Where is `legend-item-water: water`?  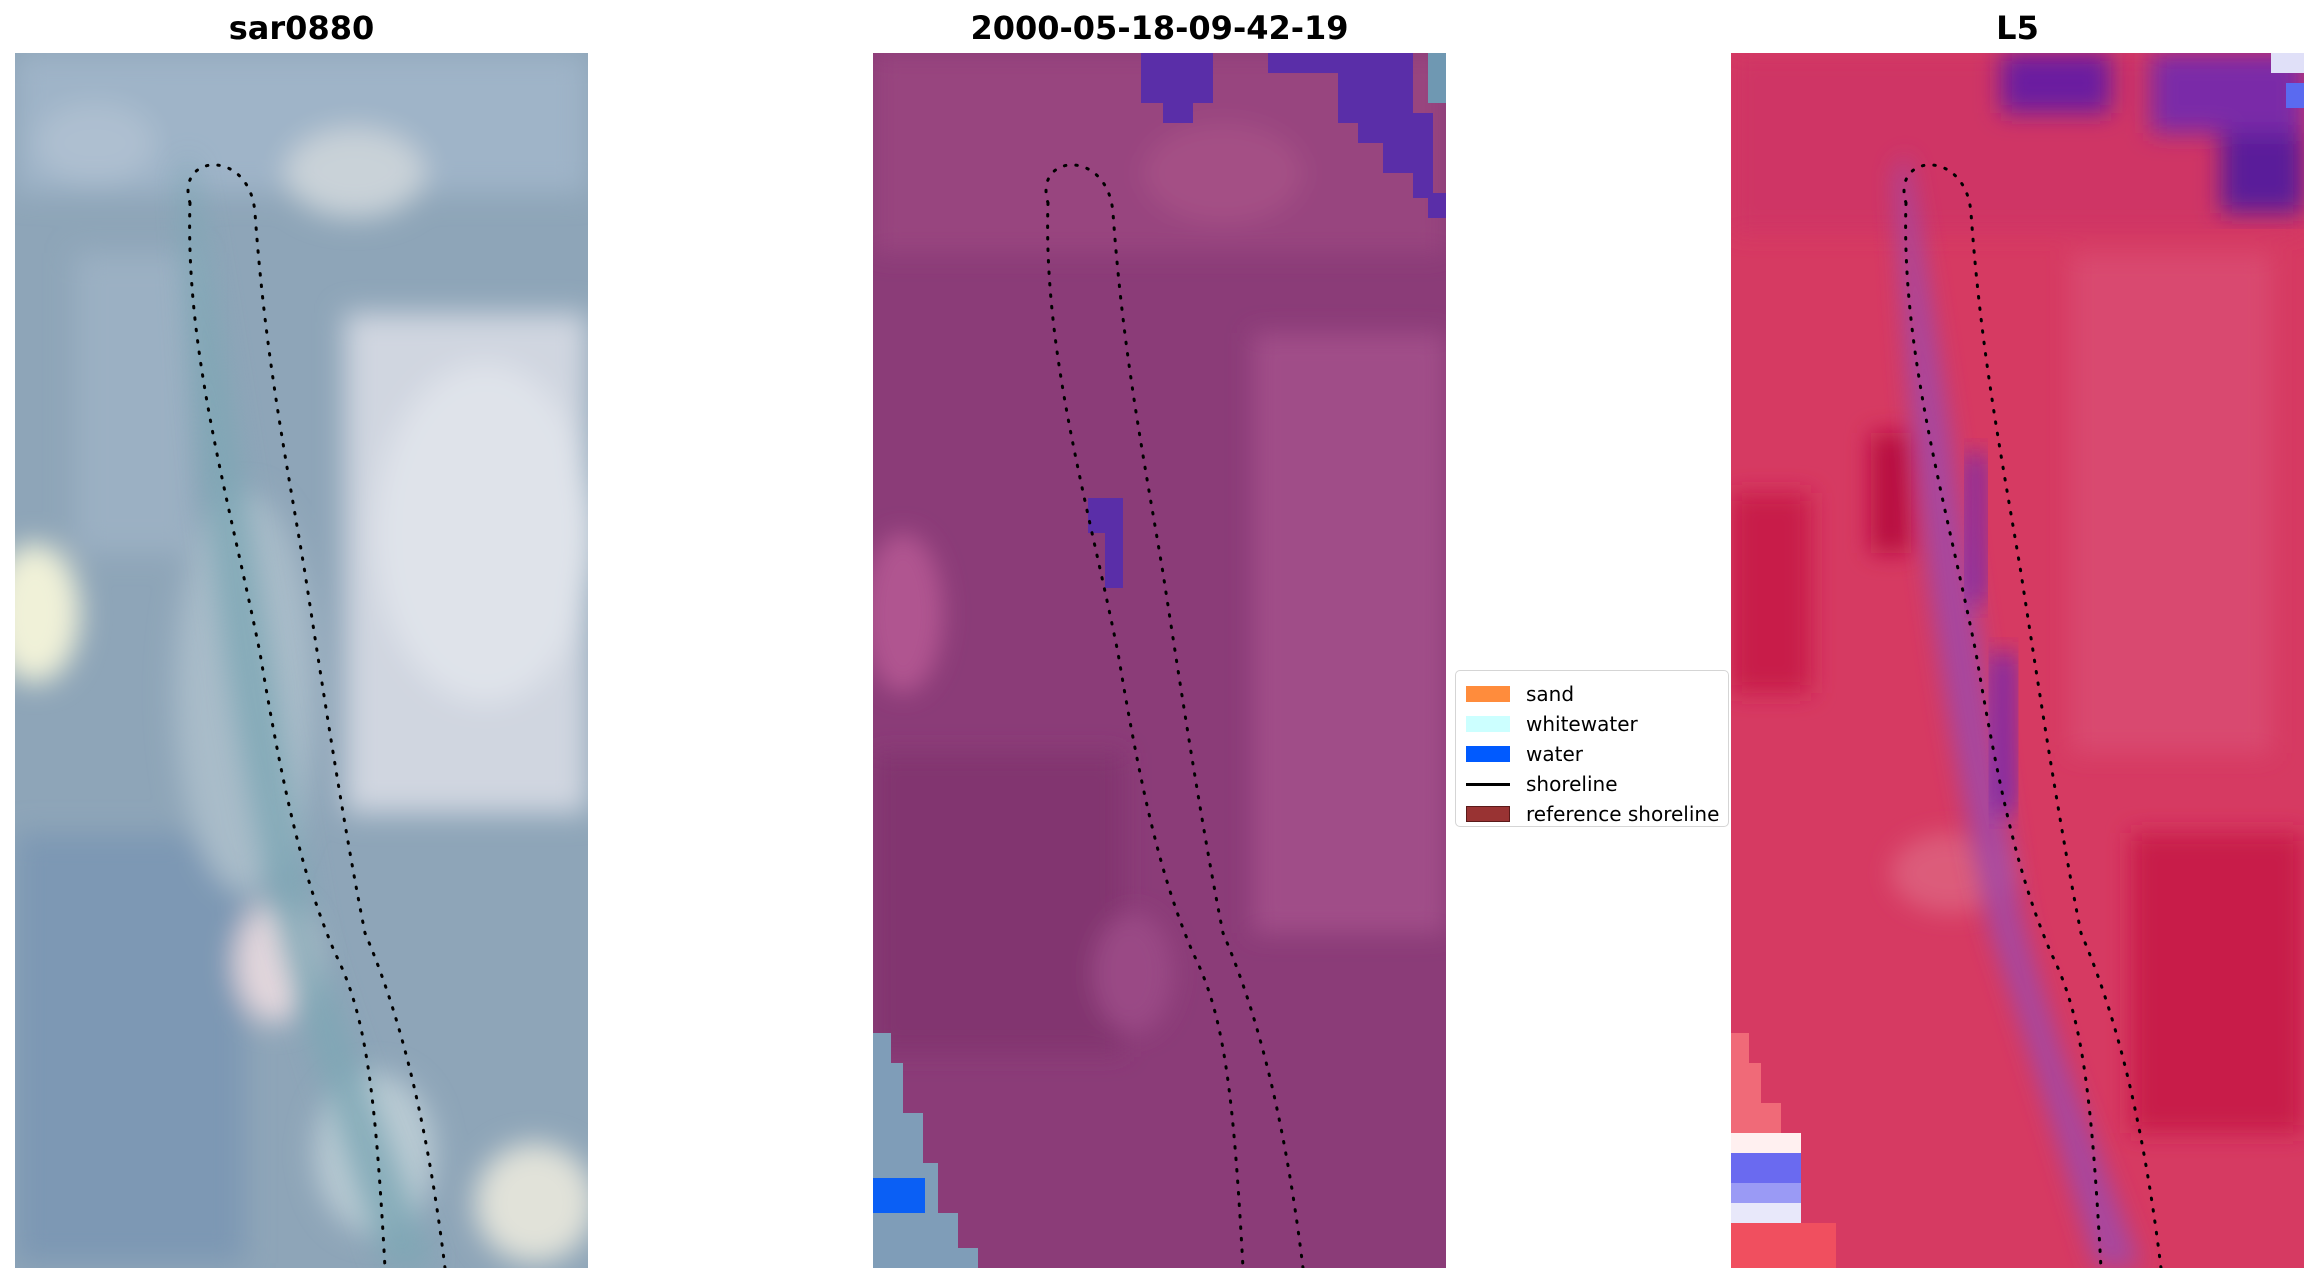
legend-item-water: water is located at coordinates (1592, 754).